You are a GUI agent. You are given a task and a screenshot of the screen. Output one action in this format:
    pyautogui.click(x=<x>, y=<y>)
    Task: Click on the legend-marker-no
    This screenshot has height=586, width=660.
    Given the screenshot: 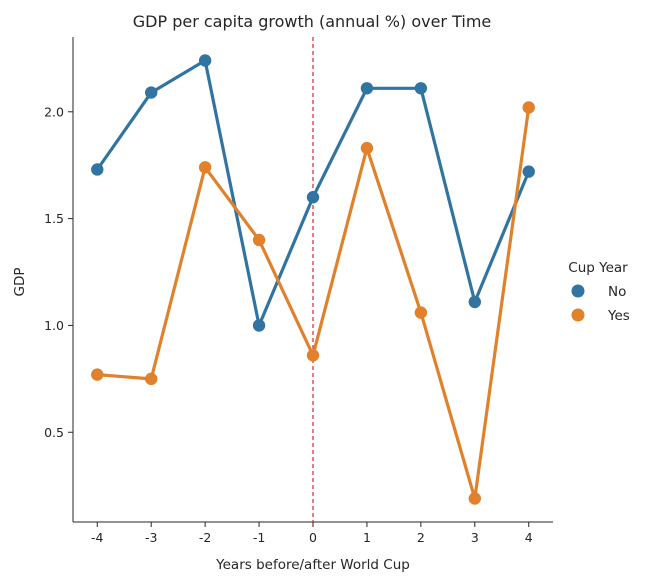 What is the action you would take?
    pyautogui.click(x=578, y=291)
    